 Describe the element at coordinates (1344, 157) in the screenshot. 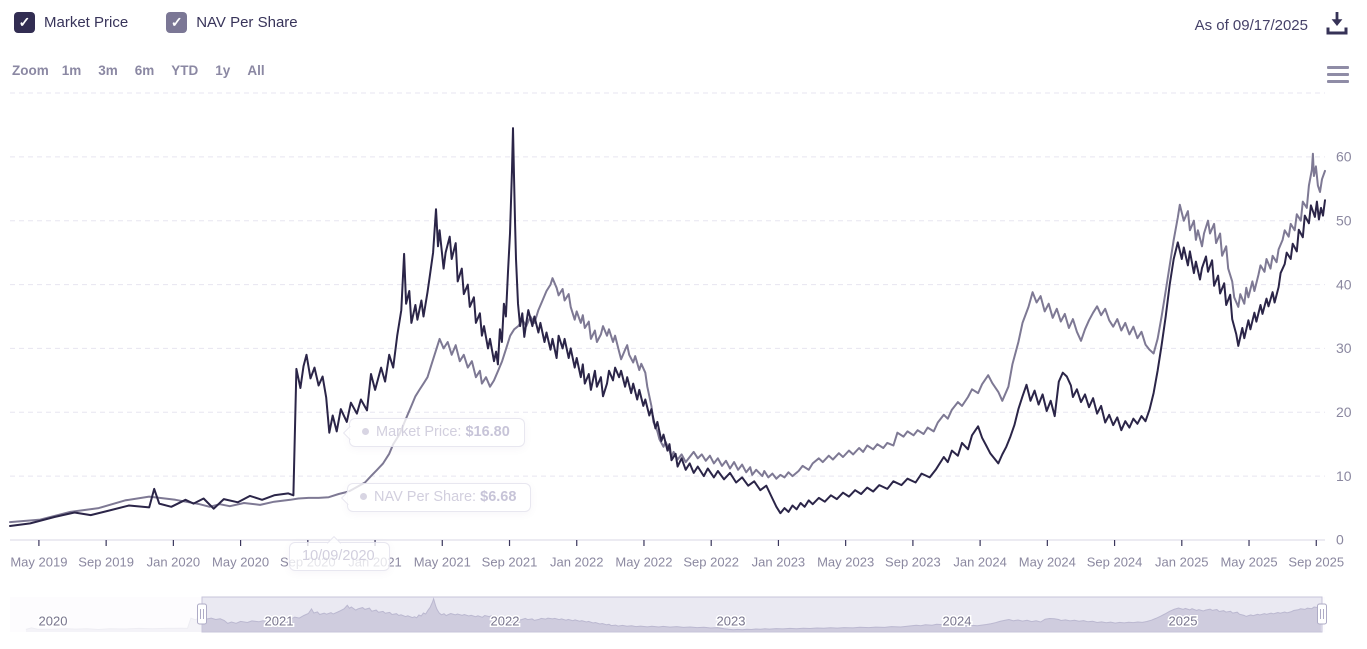

I see `y-axis-label: 60` at that location.